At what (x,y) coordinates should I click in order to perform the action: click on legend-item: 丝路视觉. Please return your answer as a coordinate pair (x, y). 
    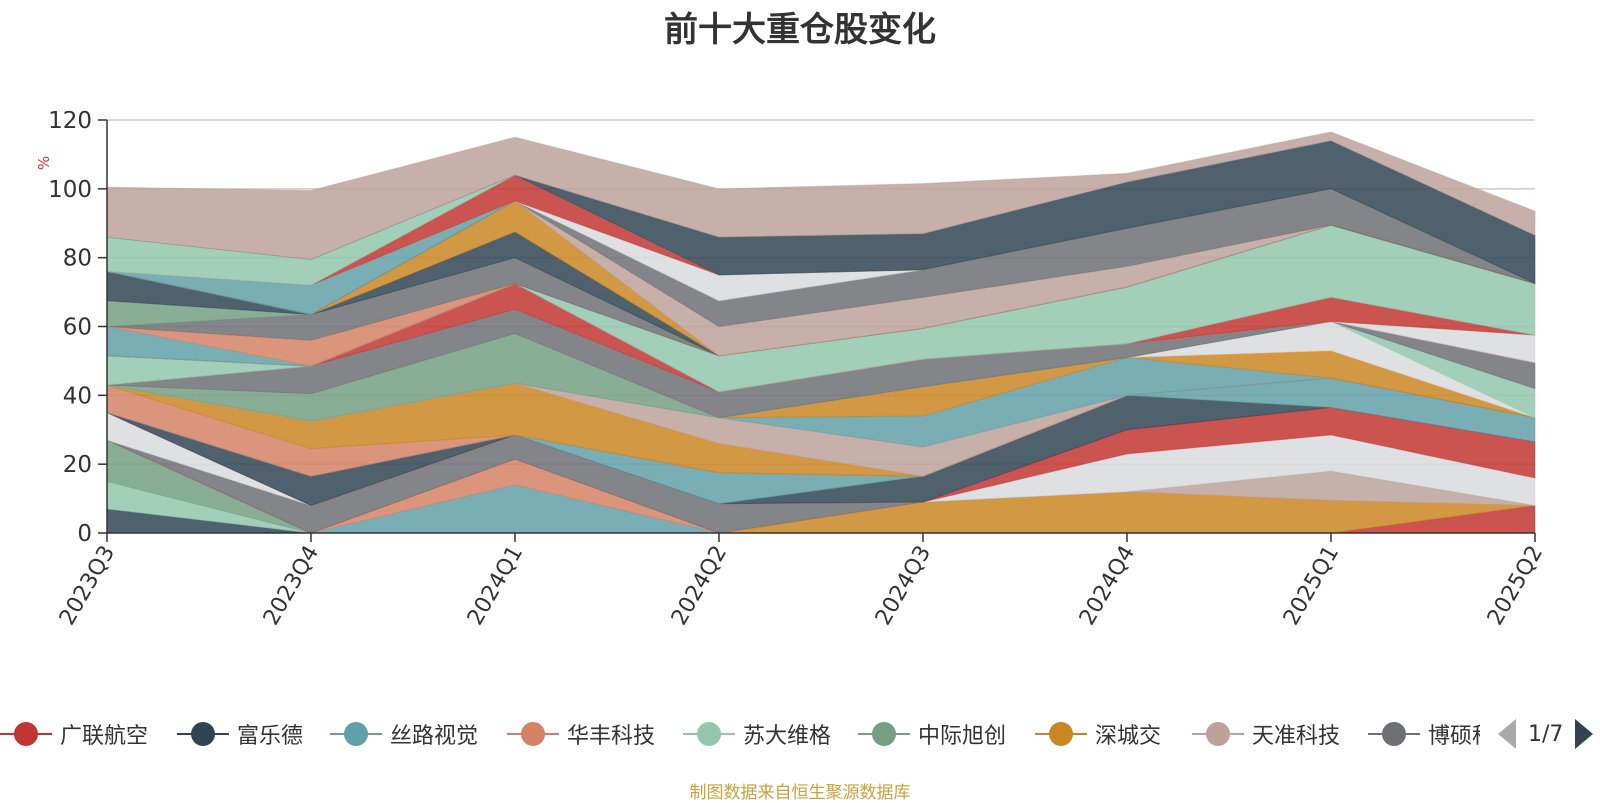
    Looking at the image, I should click on (404, 734).